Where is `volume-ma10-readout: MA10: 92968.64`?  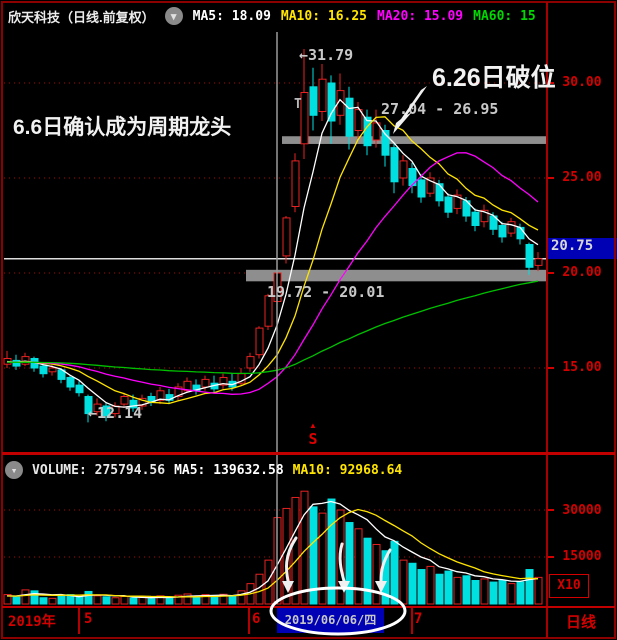 volume-ma10-readout: MA10: 92968.64 is located at coordinates (347, 470).